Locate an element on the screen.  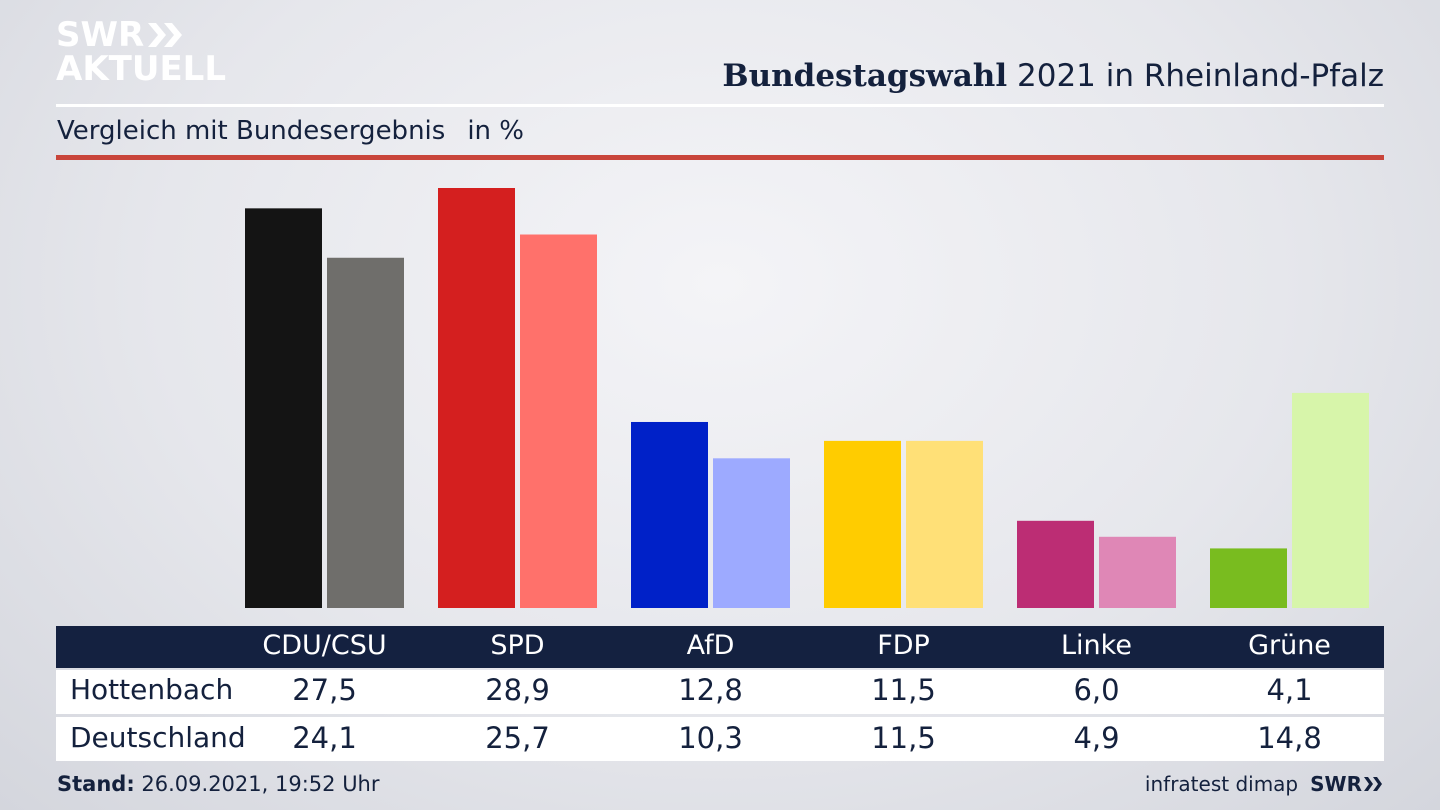
bar-fdp-hottenbach is located at coordinates (862, 524).